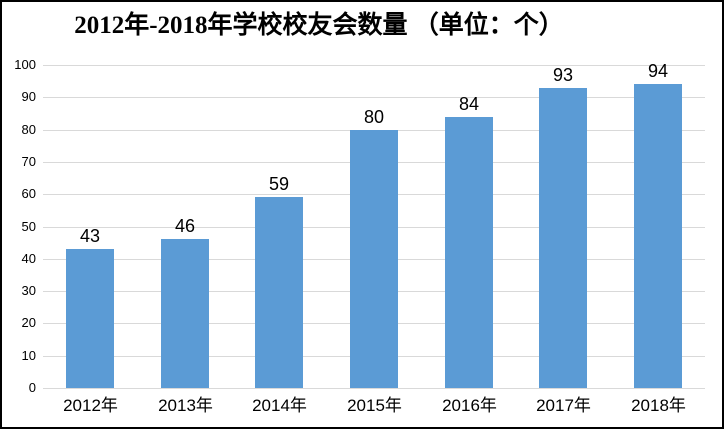  What do you see at coordinates (90, 405) in the screenshot?
I see `x-axis-tick-label: 2012年` at bounding box center [90, 405].